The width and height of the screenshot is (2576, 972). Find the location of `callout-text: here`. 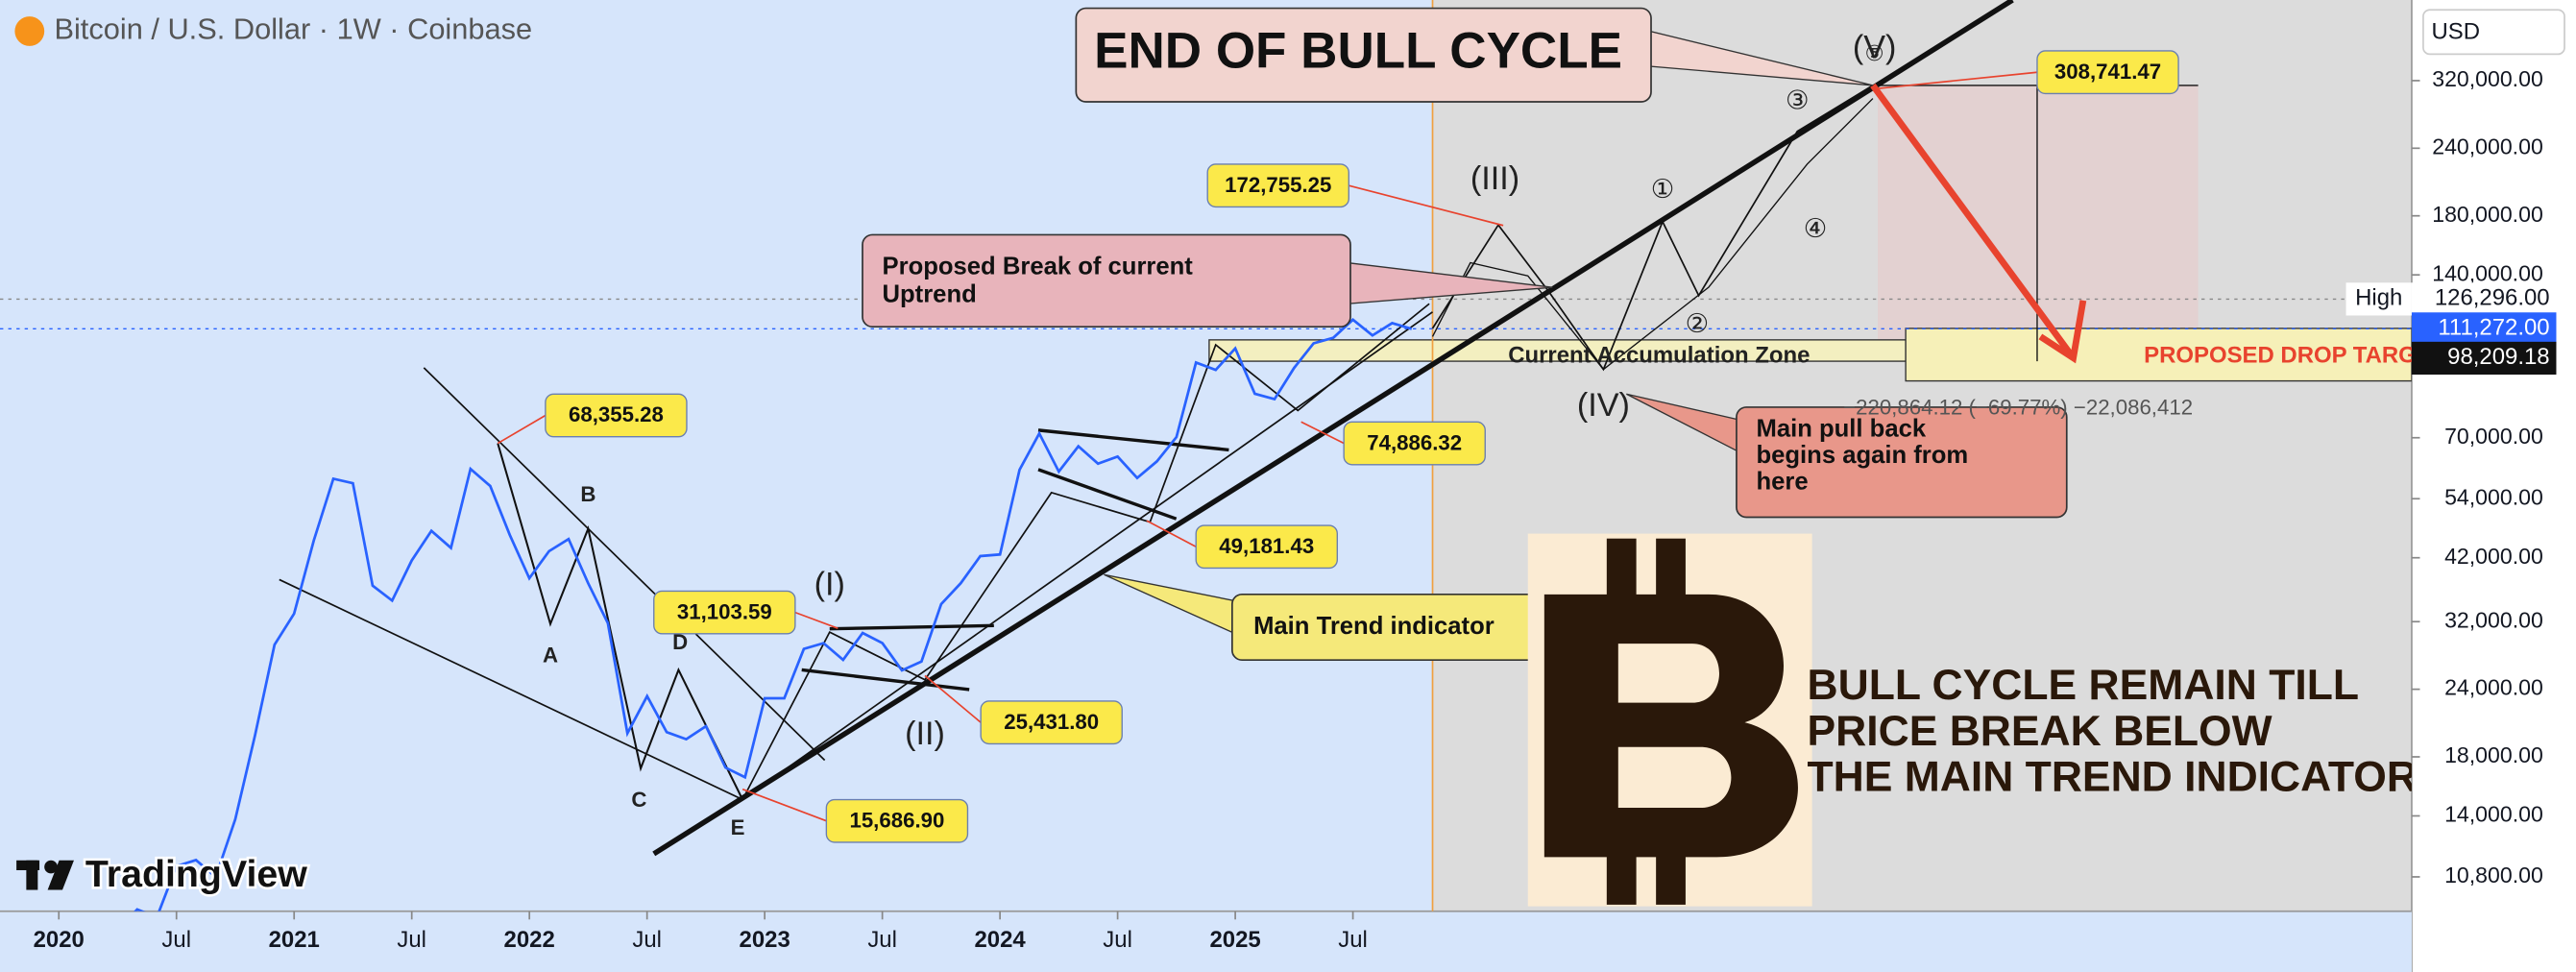

callout-text: here is located at coordinates (1782, 481).